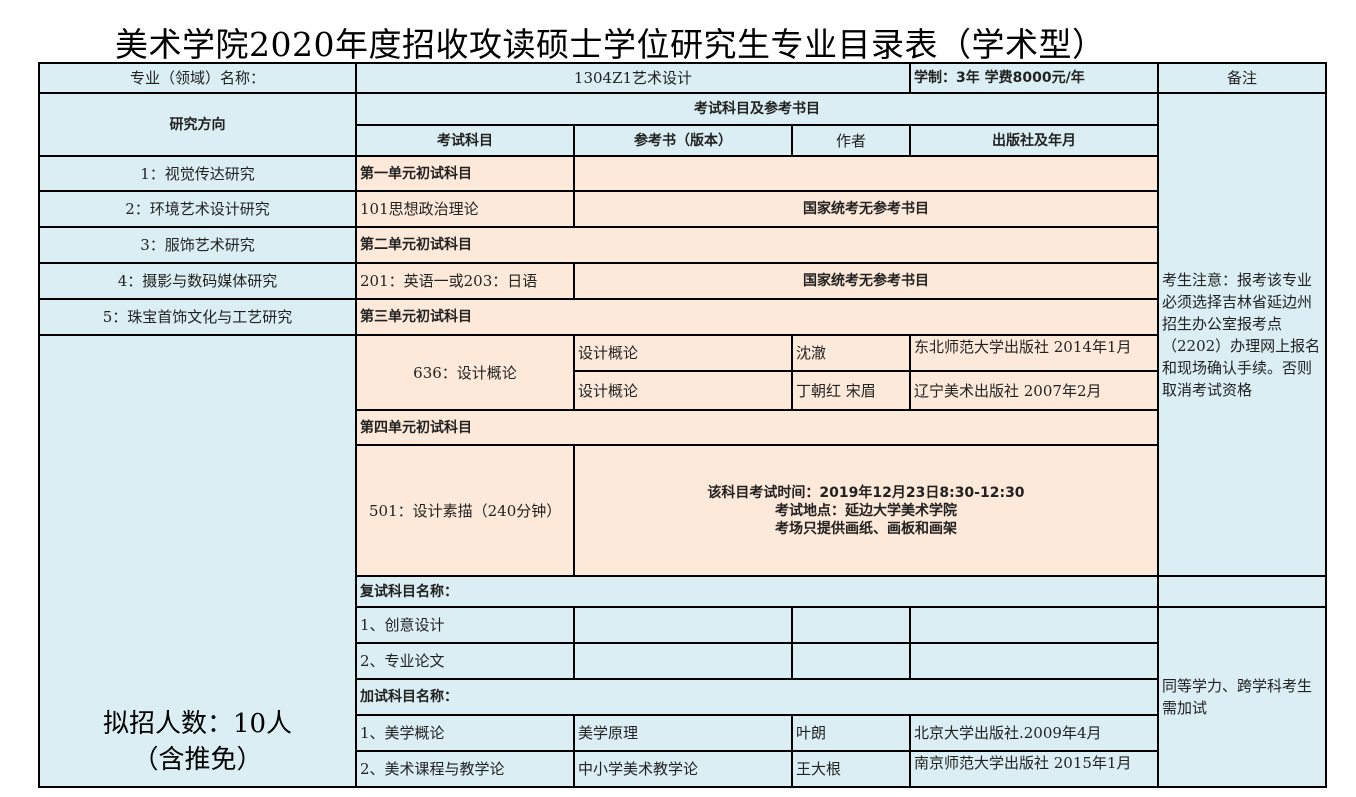 The width and height of the screenshot is (1356, 797). Describe the element at coordinates (757, 109) in the screenshot. I see `exam-group-header: 考试科目及参考书目` at that location.